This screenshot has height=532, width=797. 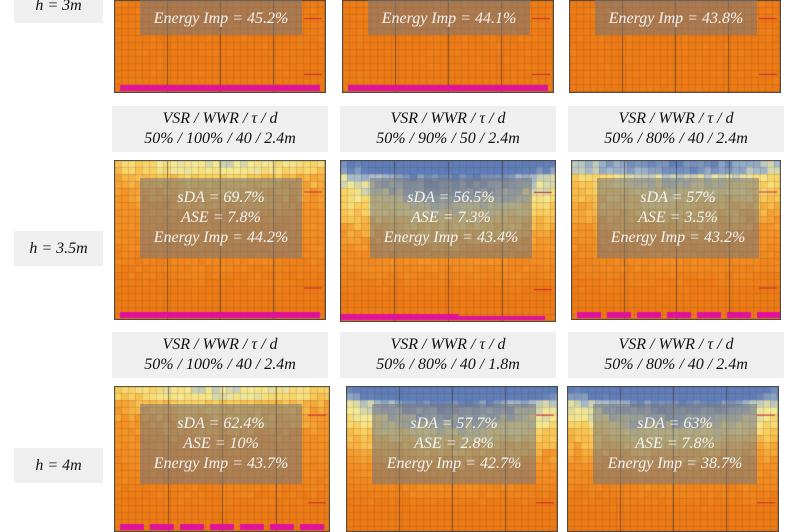 I want to click on row-label-h35: h = 3.5m, so click(x=58, y=248).